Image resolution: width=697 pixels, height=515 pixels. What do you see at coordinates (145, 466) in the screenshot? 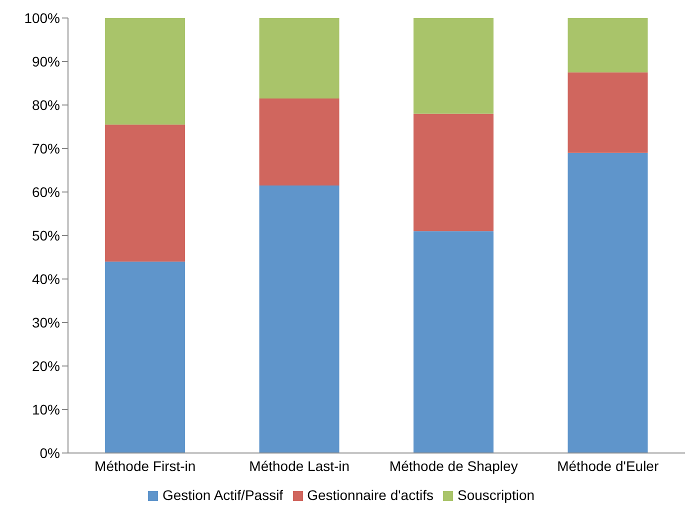
I see `x-tick-label: Méthode First-in` at bounding box center [145, 466].